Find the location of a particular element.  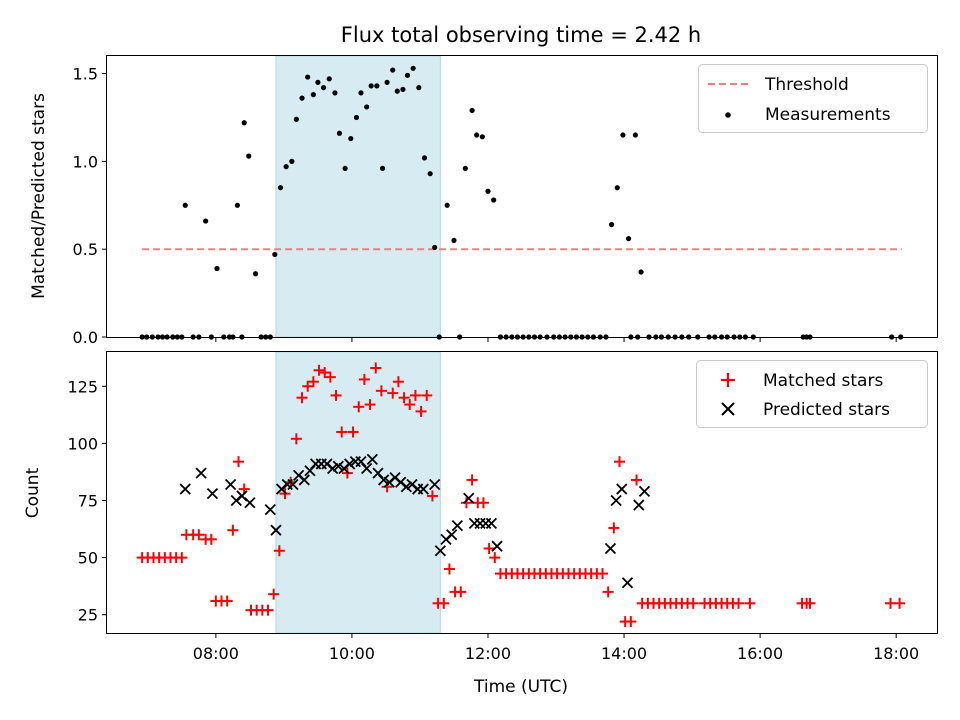

top-panel-highlight-span is located at coordinates (358, 196).